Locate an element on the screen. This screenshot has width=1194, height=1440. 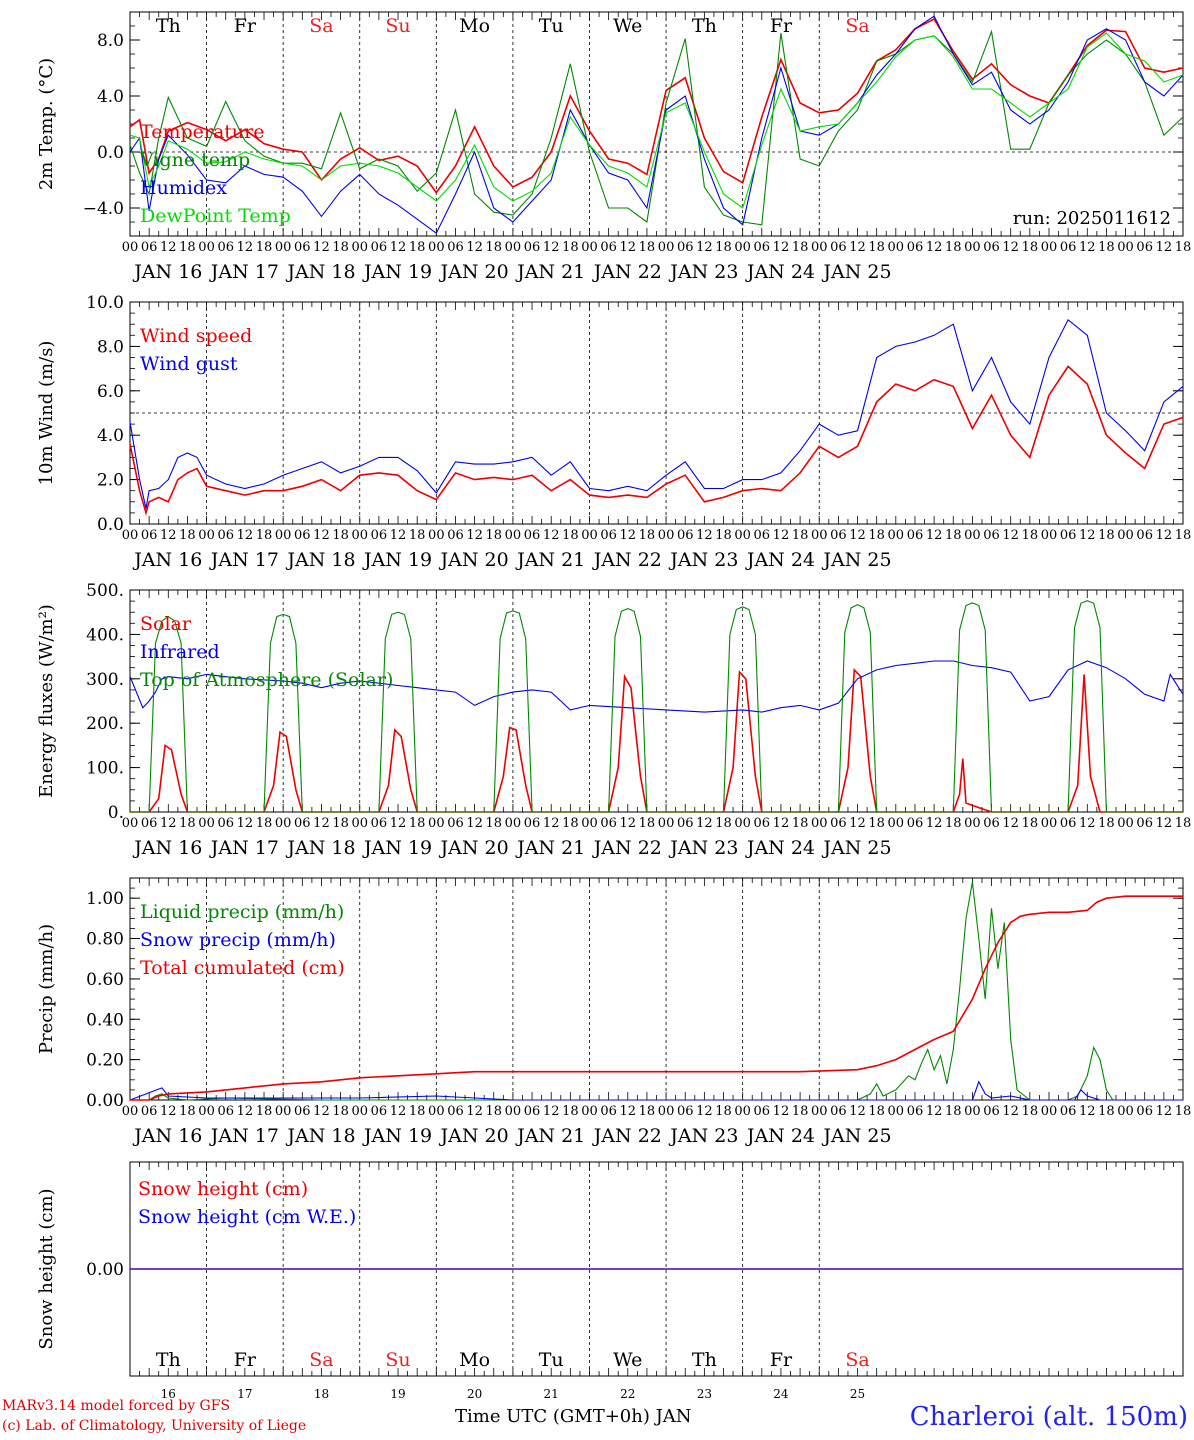
day-number-label: 24 is located at coordinates (781, 1394).